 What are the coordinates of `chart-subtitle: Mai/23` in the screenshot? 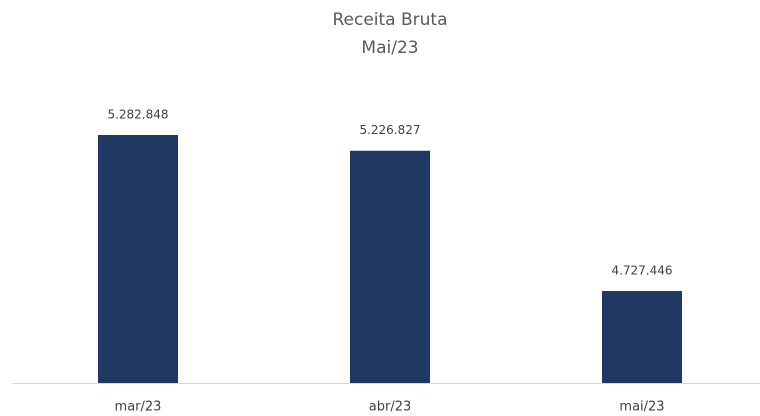 It's located at (389, 48).